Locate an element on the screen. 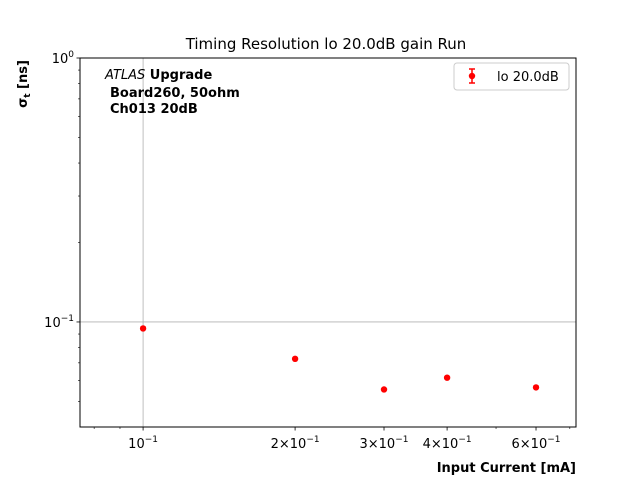 The width and height of the screenshot is (640, 480). annotation-board: Board260, 50ohm is located at coordinates (175, 93).